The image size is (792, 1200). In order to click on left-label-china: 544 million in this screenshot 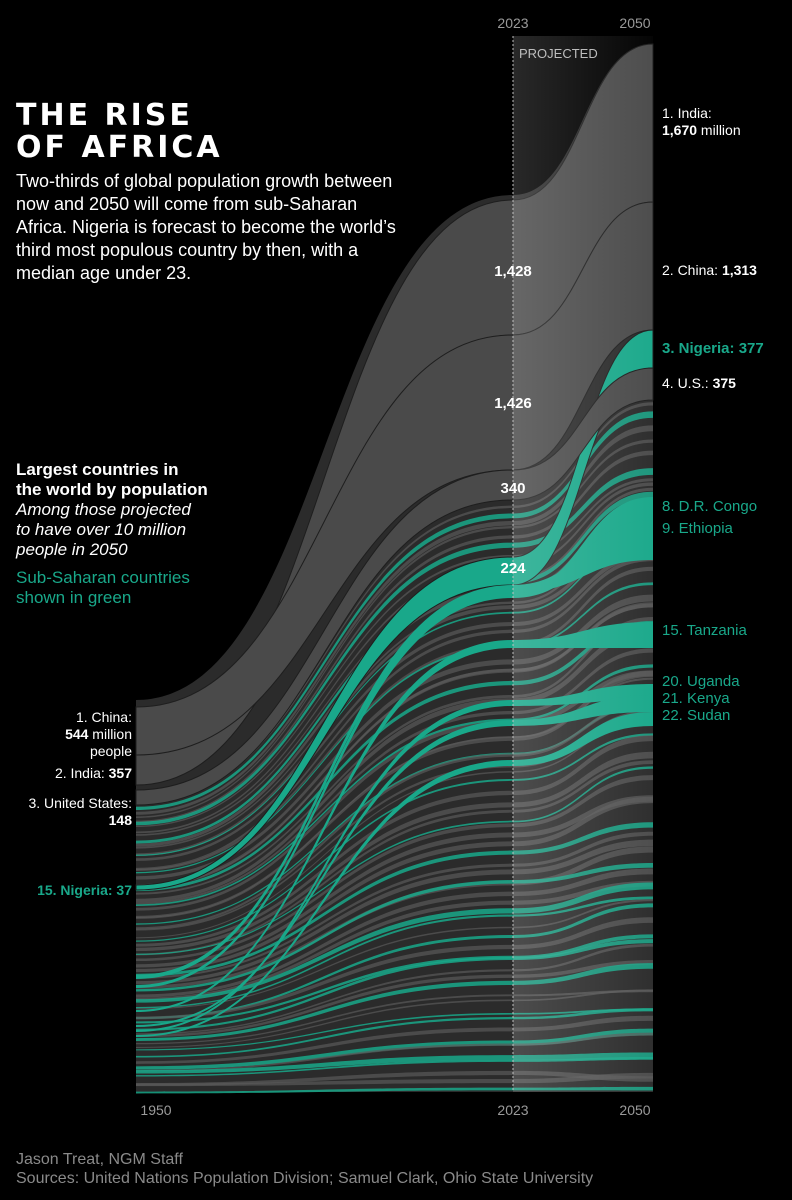, I will do `click(98, 734)`.